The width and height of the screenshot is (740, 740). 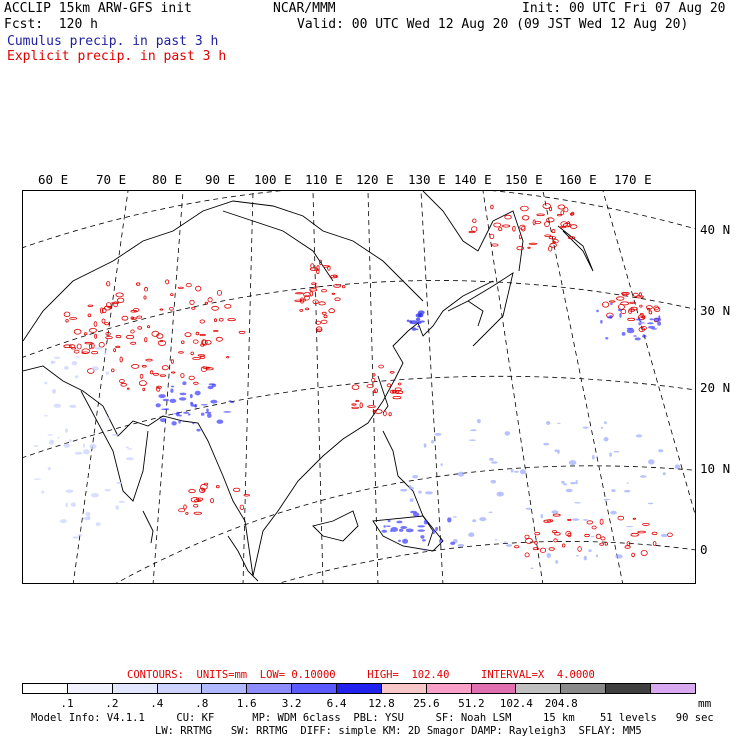 I want to click on plot-title: ACCLIP 15km ARW-GFS init, so click(x=98, y=8).